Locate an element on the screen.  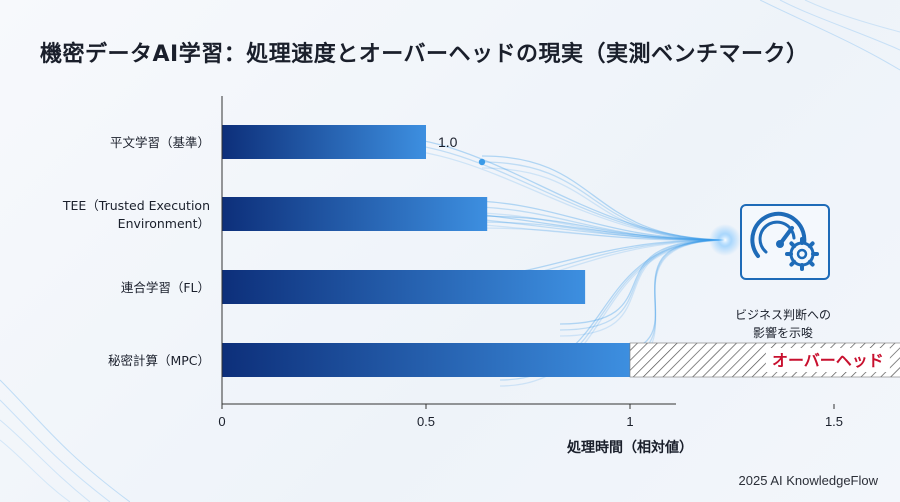
x-axis-label: 処理時間（相対値） is located at coordinates (629, 447).